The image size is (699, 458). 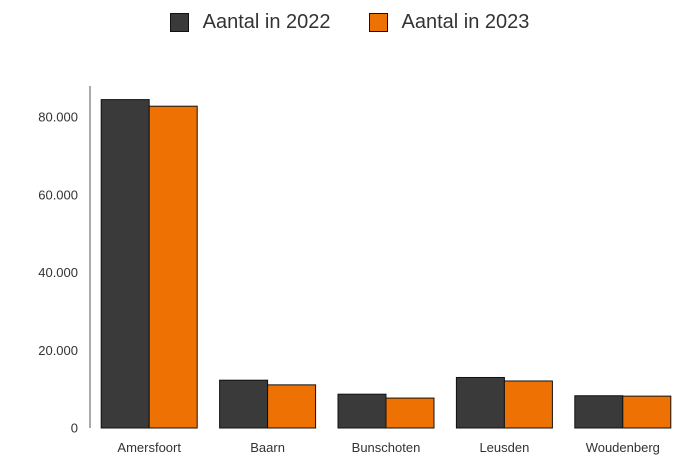 I want to click on bar-2022-bunschoten, so click(x=362, y=411).